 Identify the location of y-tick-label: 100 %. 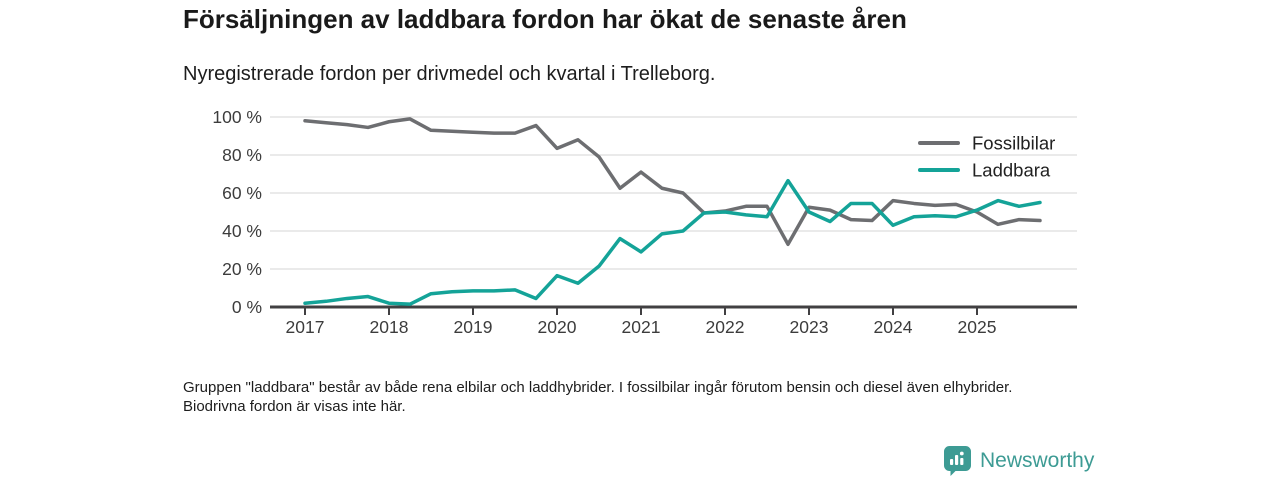
(237, 117).